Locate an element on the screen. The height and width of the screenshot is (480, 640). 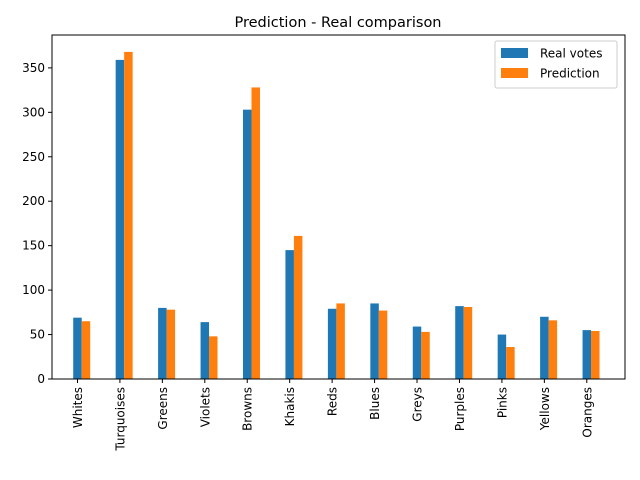
chart-title: Prediction - Real comparison is located at coordinates (337, 23).